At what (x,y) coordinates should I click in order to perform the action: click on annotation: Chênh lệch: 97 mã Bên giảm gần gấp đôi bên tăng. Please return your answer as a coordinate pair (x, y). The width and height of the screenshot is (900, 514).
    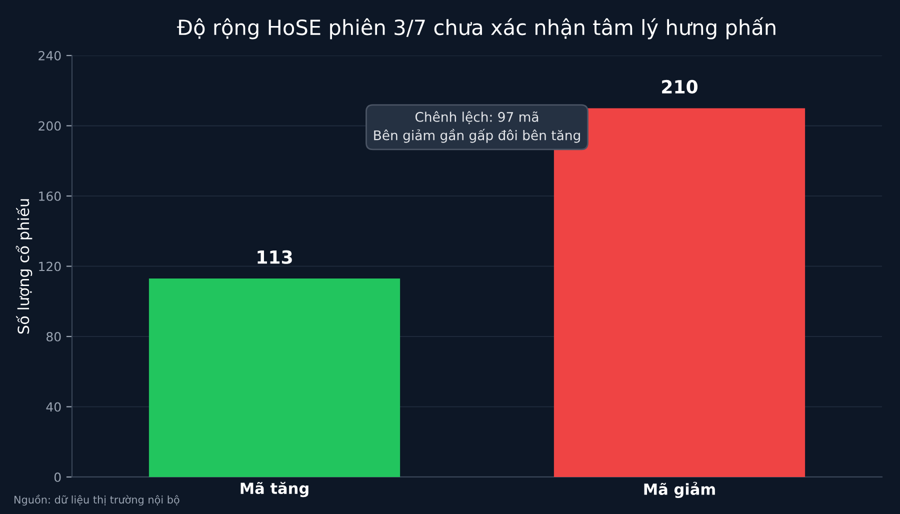
    Looking at the image, I should click on (477, 127).